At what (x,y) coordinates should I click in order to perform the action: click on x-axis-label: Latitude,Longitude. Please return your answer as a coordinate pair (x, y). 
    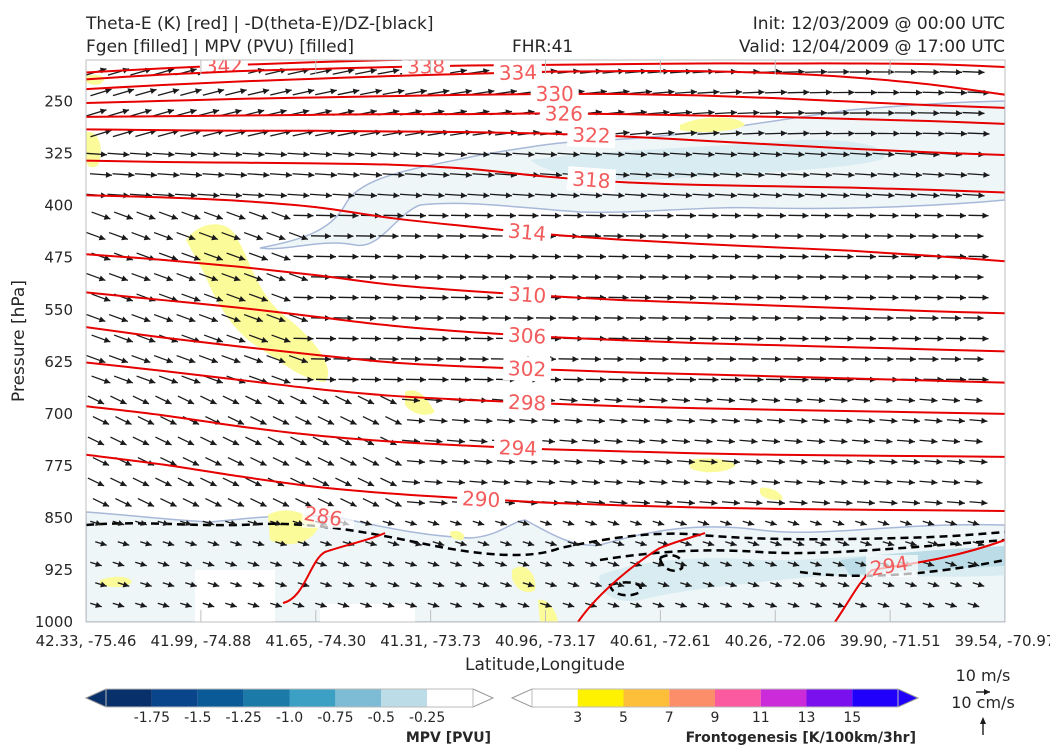
    Looking at the image, I should click on (545, 665).